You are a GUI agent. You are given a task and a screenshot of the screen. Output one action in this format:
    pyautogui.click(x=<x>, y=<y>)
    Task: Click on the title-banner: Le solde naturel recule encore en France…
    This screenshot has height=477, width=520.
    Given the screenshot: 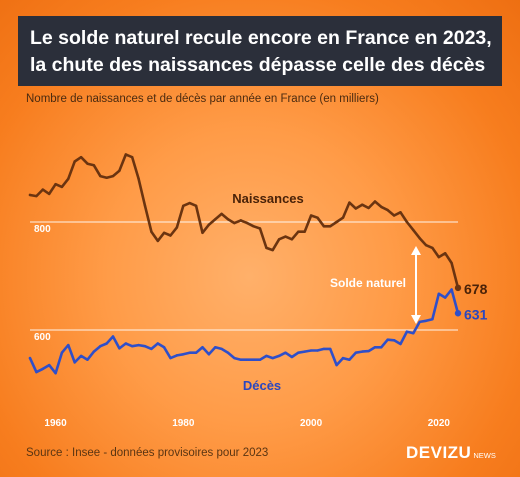 What is the action you would take?
    pyautogui.click(x=260, y=51)
    